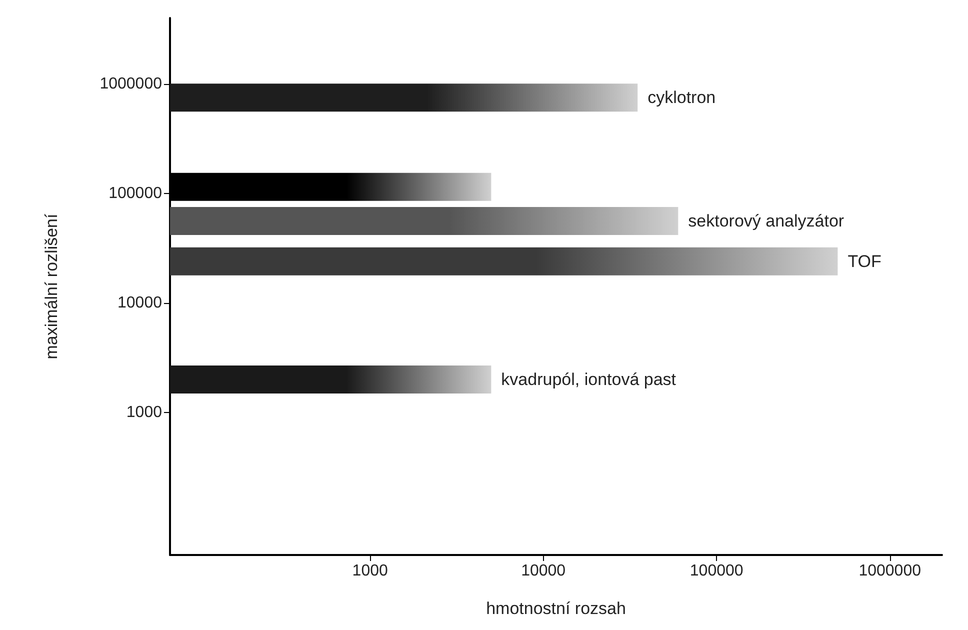  Describe the element at coordinates (144, 413) in the screenshot. I see `y-tick-label: 1000` at that location.